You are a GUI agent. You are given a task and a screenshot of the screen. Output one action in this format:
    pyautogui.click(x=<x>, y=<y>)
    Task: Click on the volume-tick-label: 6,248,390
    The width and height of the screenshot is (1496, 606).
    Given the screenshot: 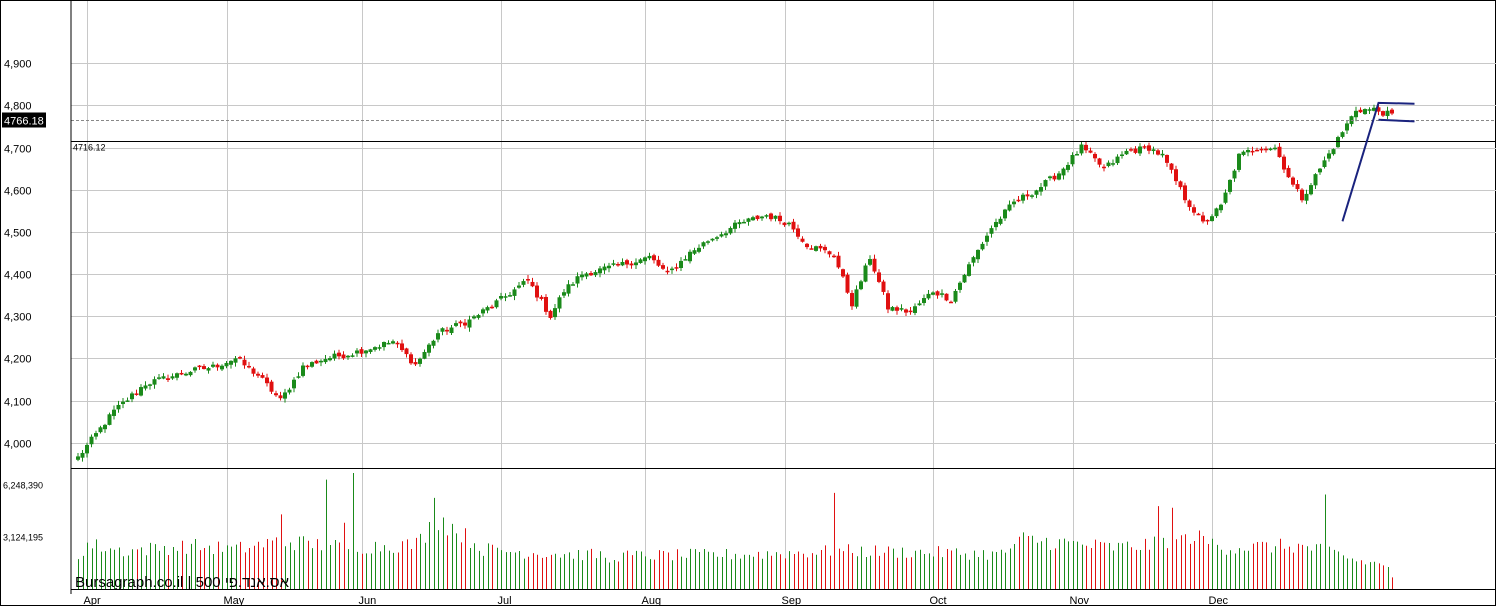 What is the action you would take?
    pyautogui.click(x=23, y=486)
    